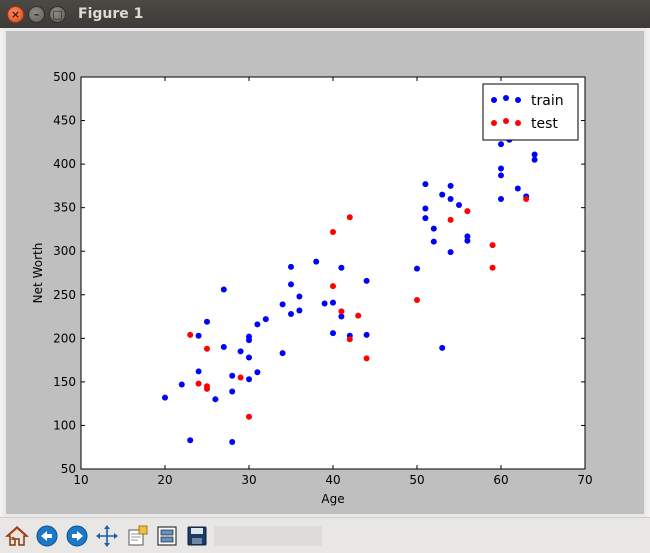 This screenshot has width=650, height=553. I want to click on back-button, so click(46, 535).